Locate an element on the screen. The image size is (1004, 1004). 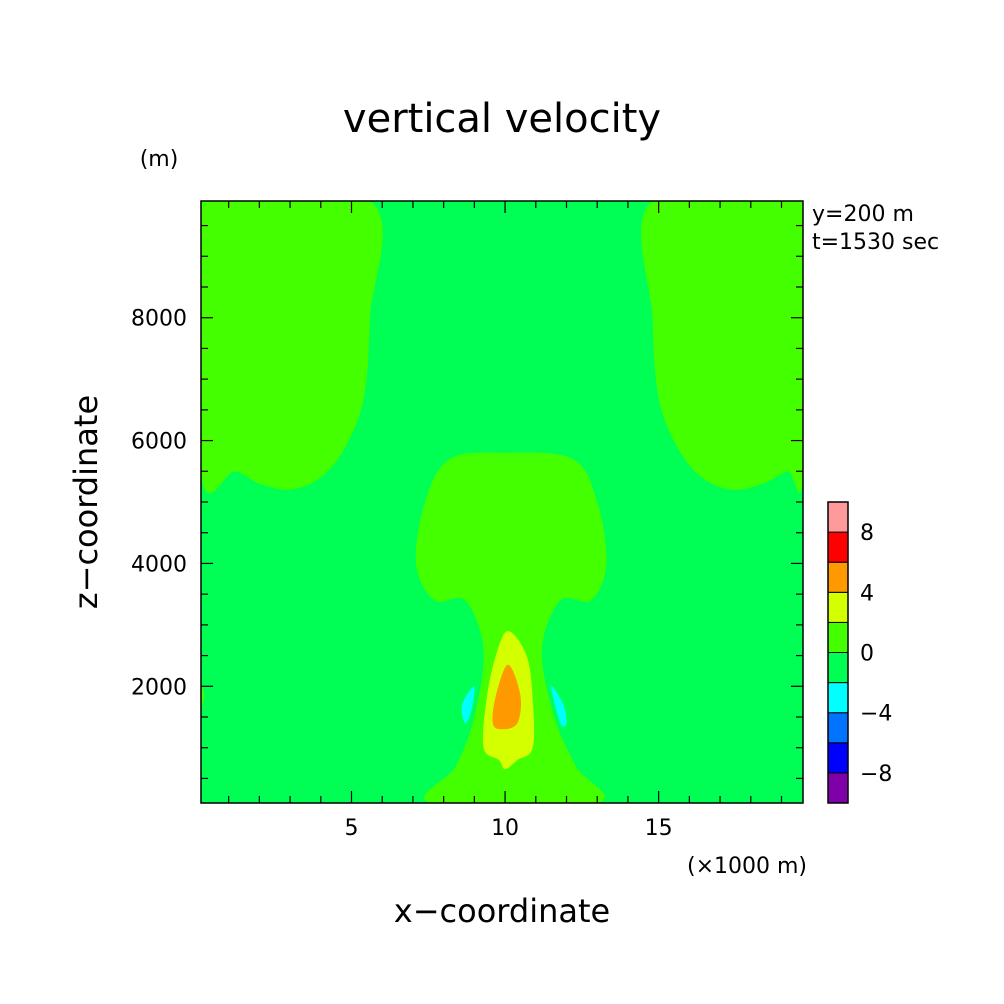
colorbar-tick-label: −4 is located at coordinates (876, 714).